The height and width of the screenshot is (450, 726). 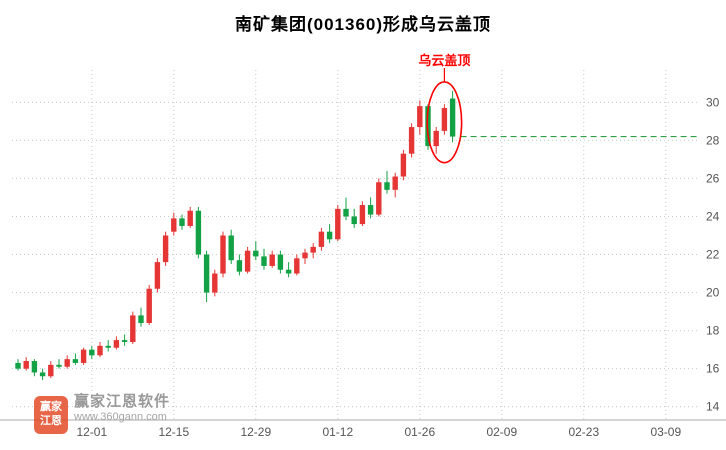 I want to click on y-tick-label: 18, so click(x=713, y=331).